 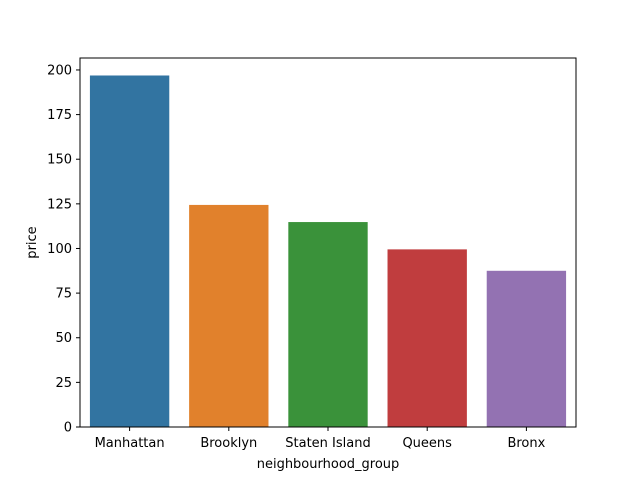 What do you see at coordinates (63, 338) in the screenshot?
I see `y-tick-label: 50` at bounding box center [63, 338].